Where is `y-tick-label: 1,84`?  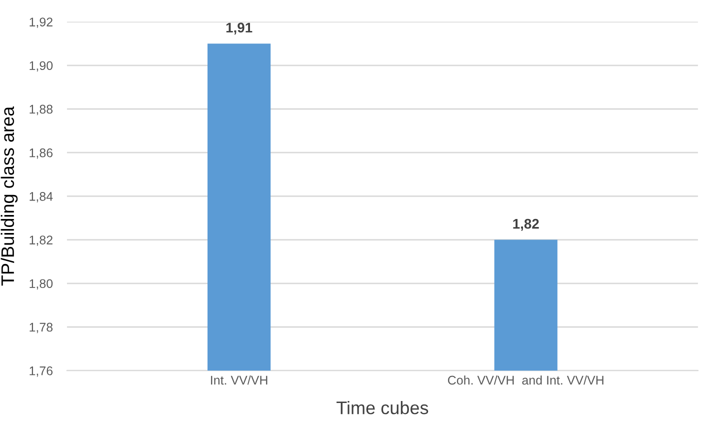
y-tick-label: 1,84 is located at coordinates (41, 197).